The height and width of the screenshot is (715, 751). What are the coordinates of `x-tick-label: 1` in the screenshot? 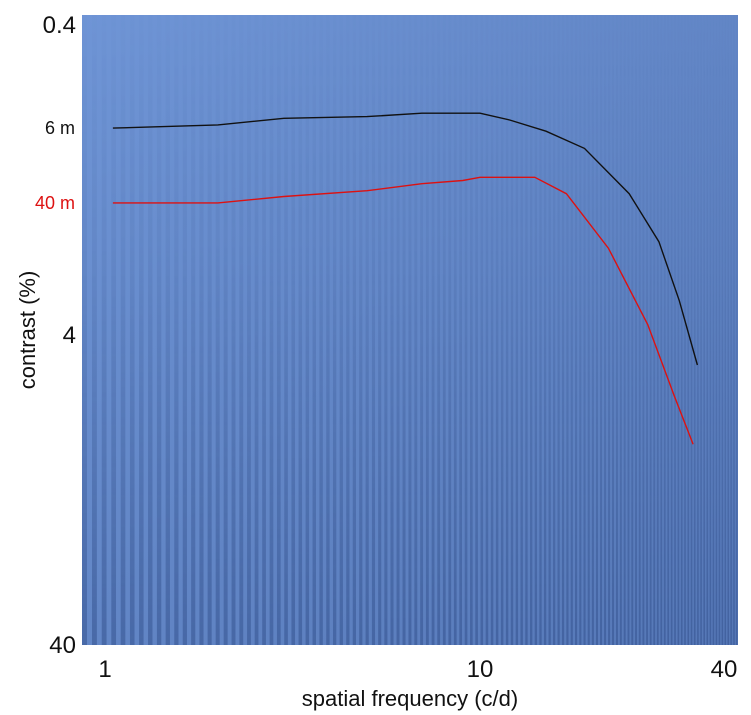 It's located at (104, 669).